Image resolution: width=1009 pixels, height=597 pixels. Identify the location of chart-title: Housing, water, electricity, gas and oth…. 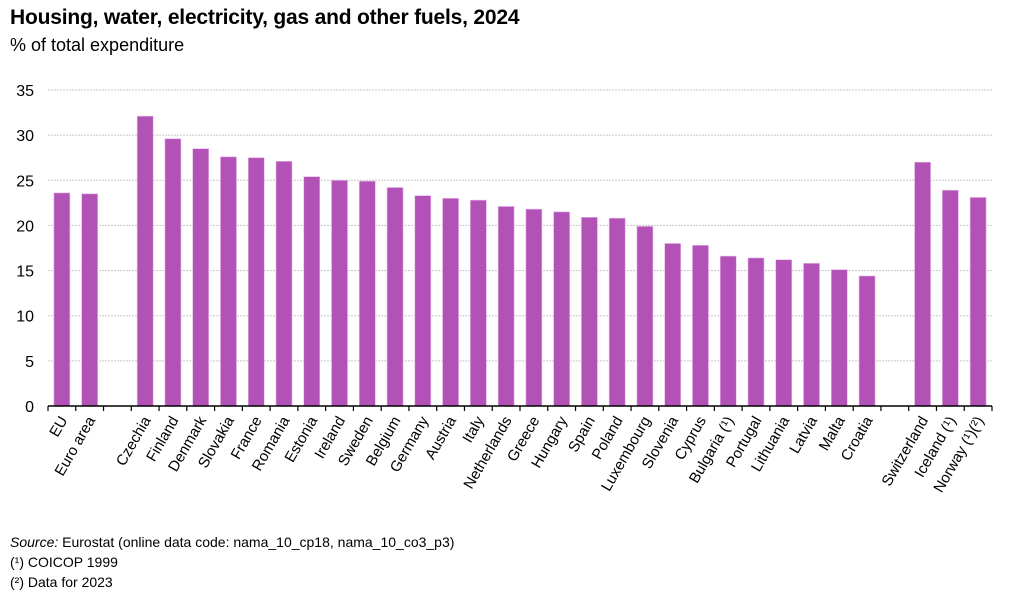
(265, 17).